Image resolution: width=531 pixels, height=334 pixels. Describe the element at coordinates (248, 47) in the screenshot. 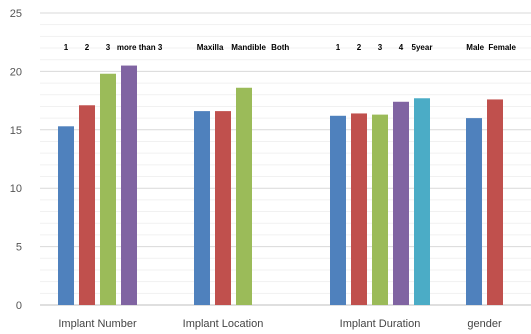

I see `bar-label: Mandible` at that location.